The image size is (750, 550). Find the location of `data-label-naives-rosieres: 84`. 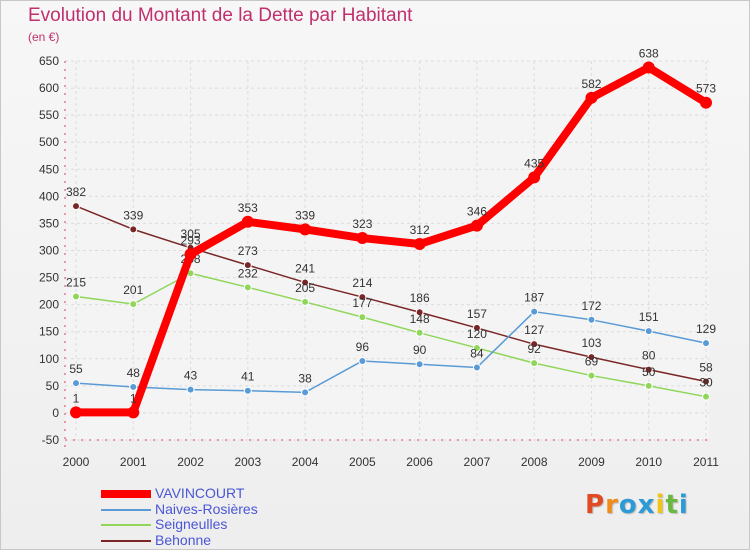

data-label-naives-rosieres: 84 is located at coordinates (477, 353).